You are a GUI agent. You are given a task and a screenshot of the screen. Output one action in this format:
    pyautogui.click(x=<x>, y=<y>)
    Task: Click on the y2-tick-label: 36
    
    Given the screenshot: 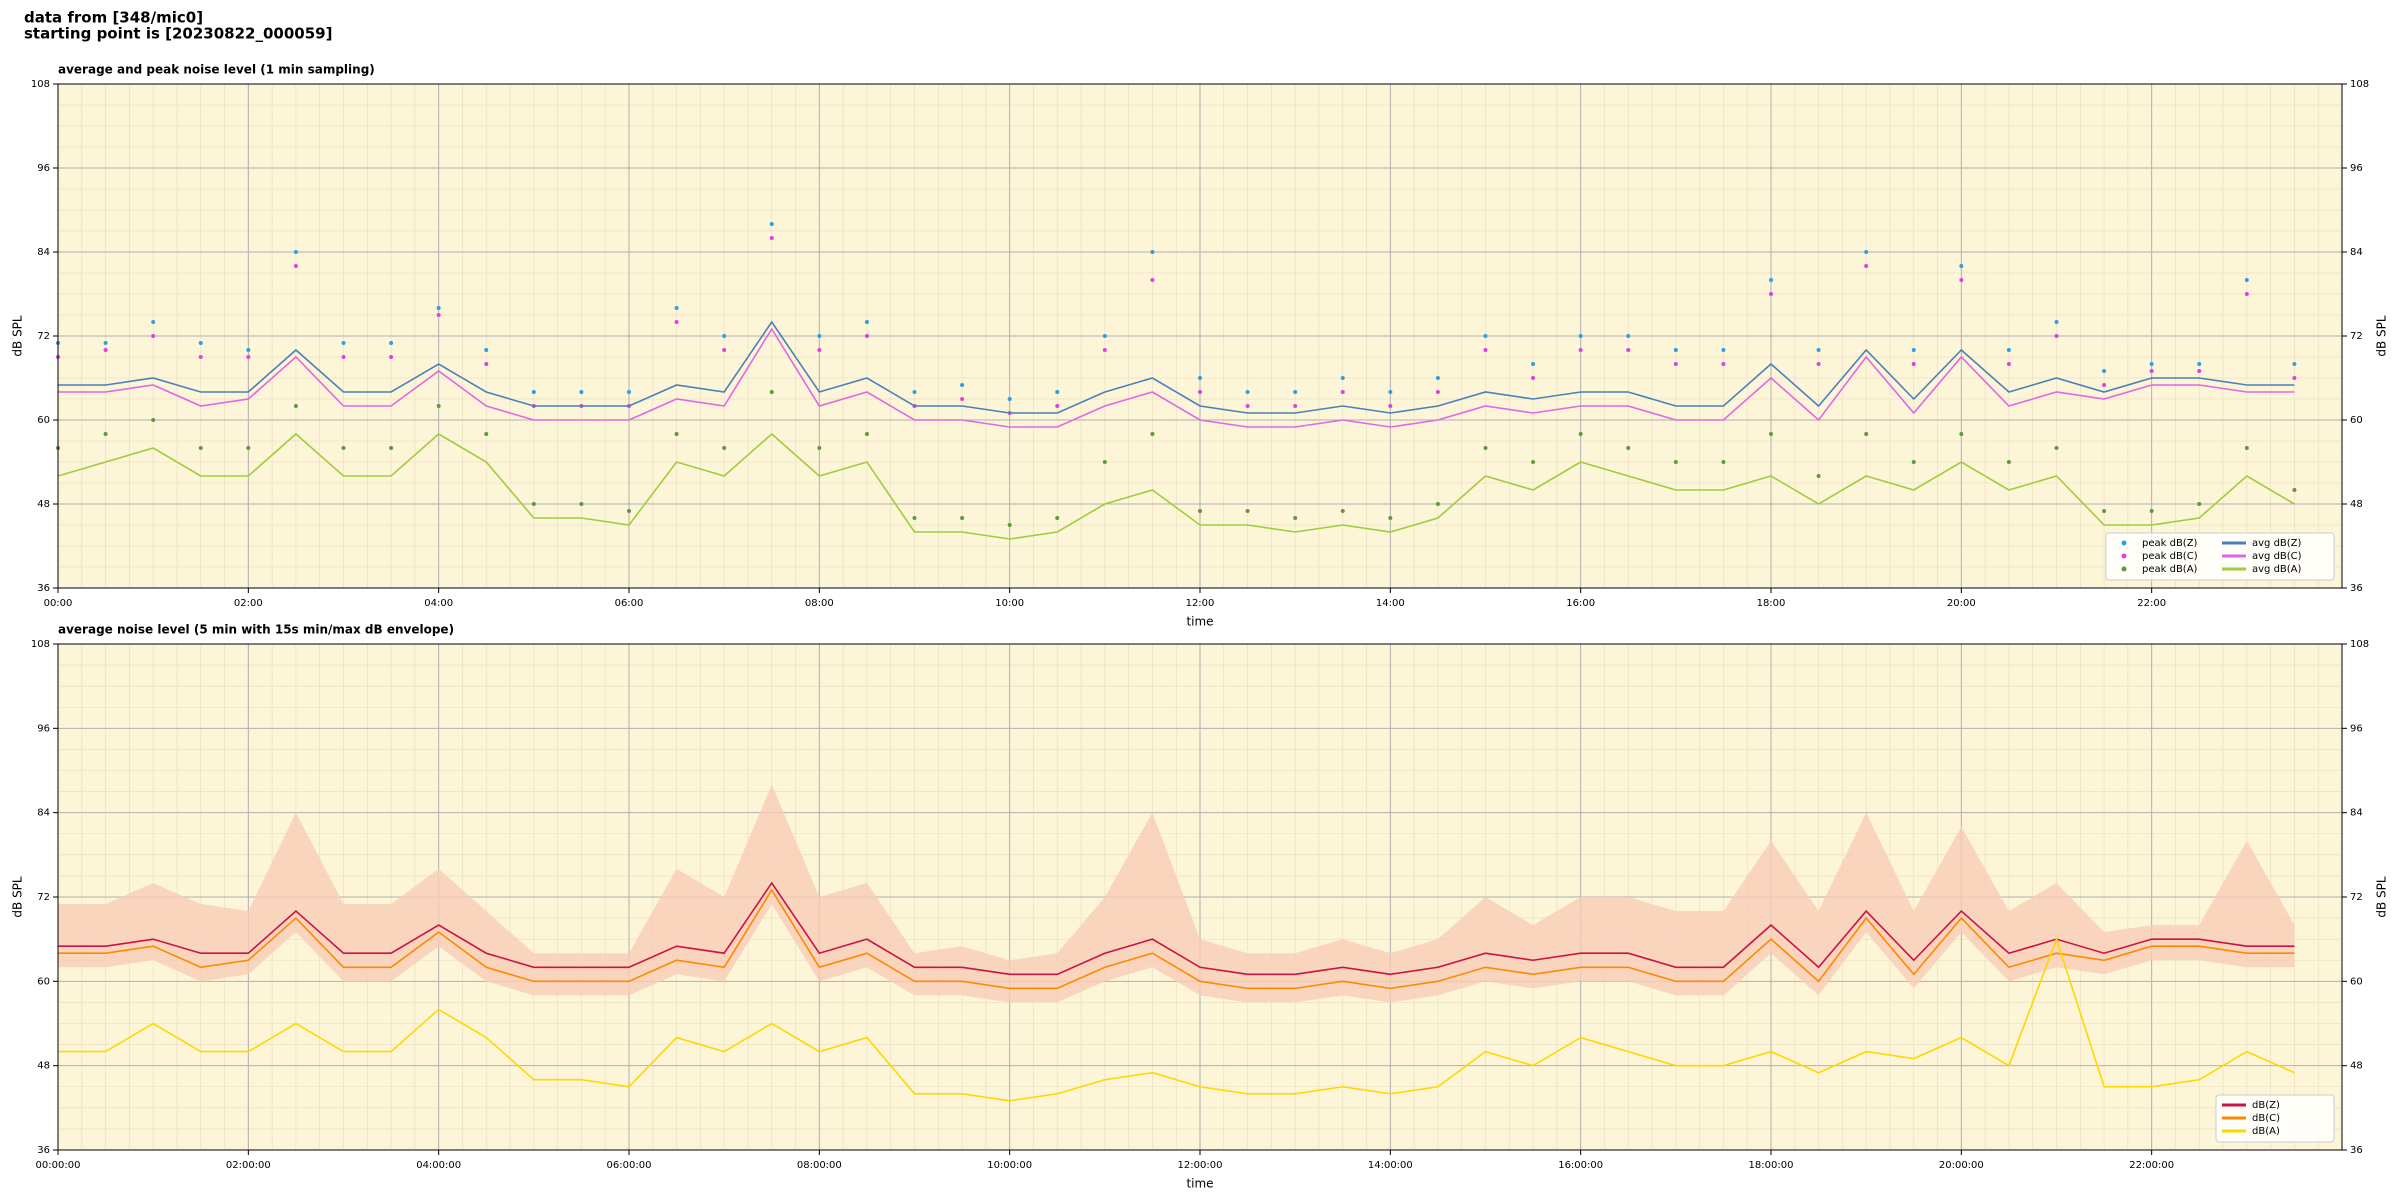 What is the action you would take?
    pyautogui.click(x=2356, y=1150)
    